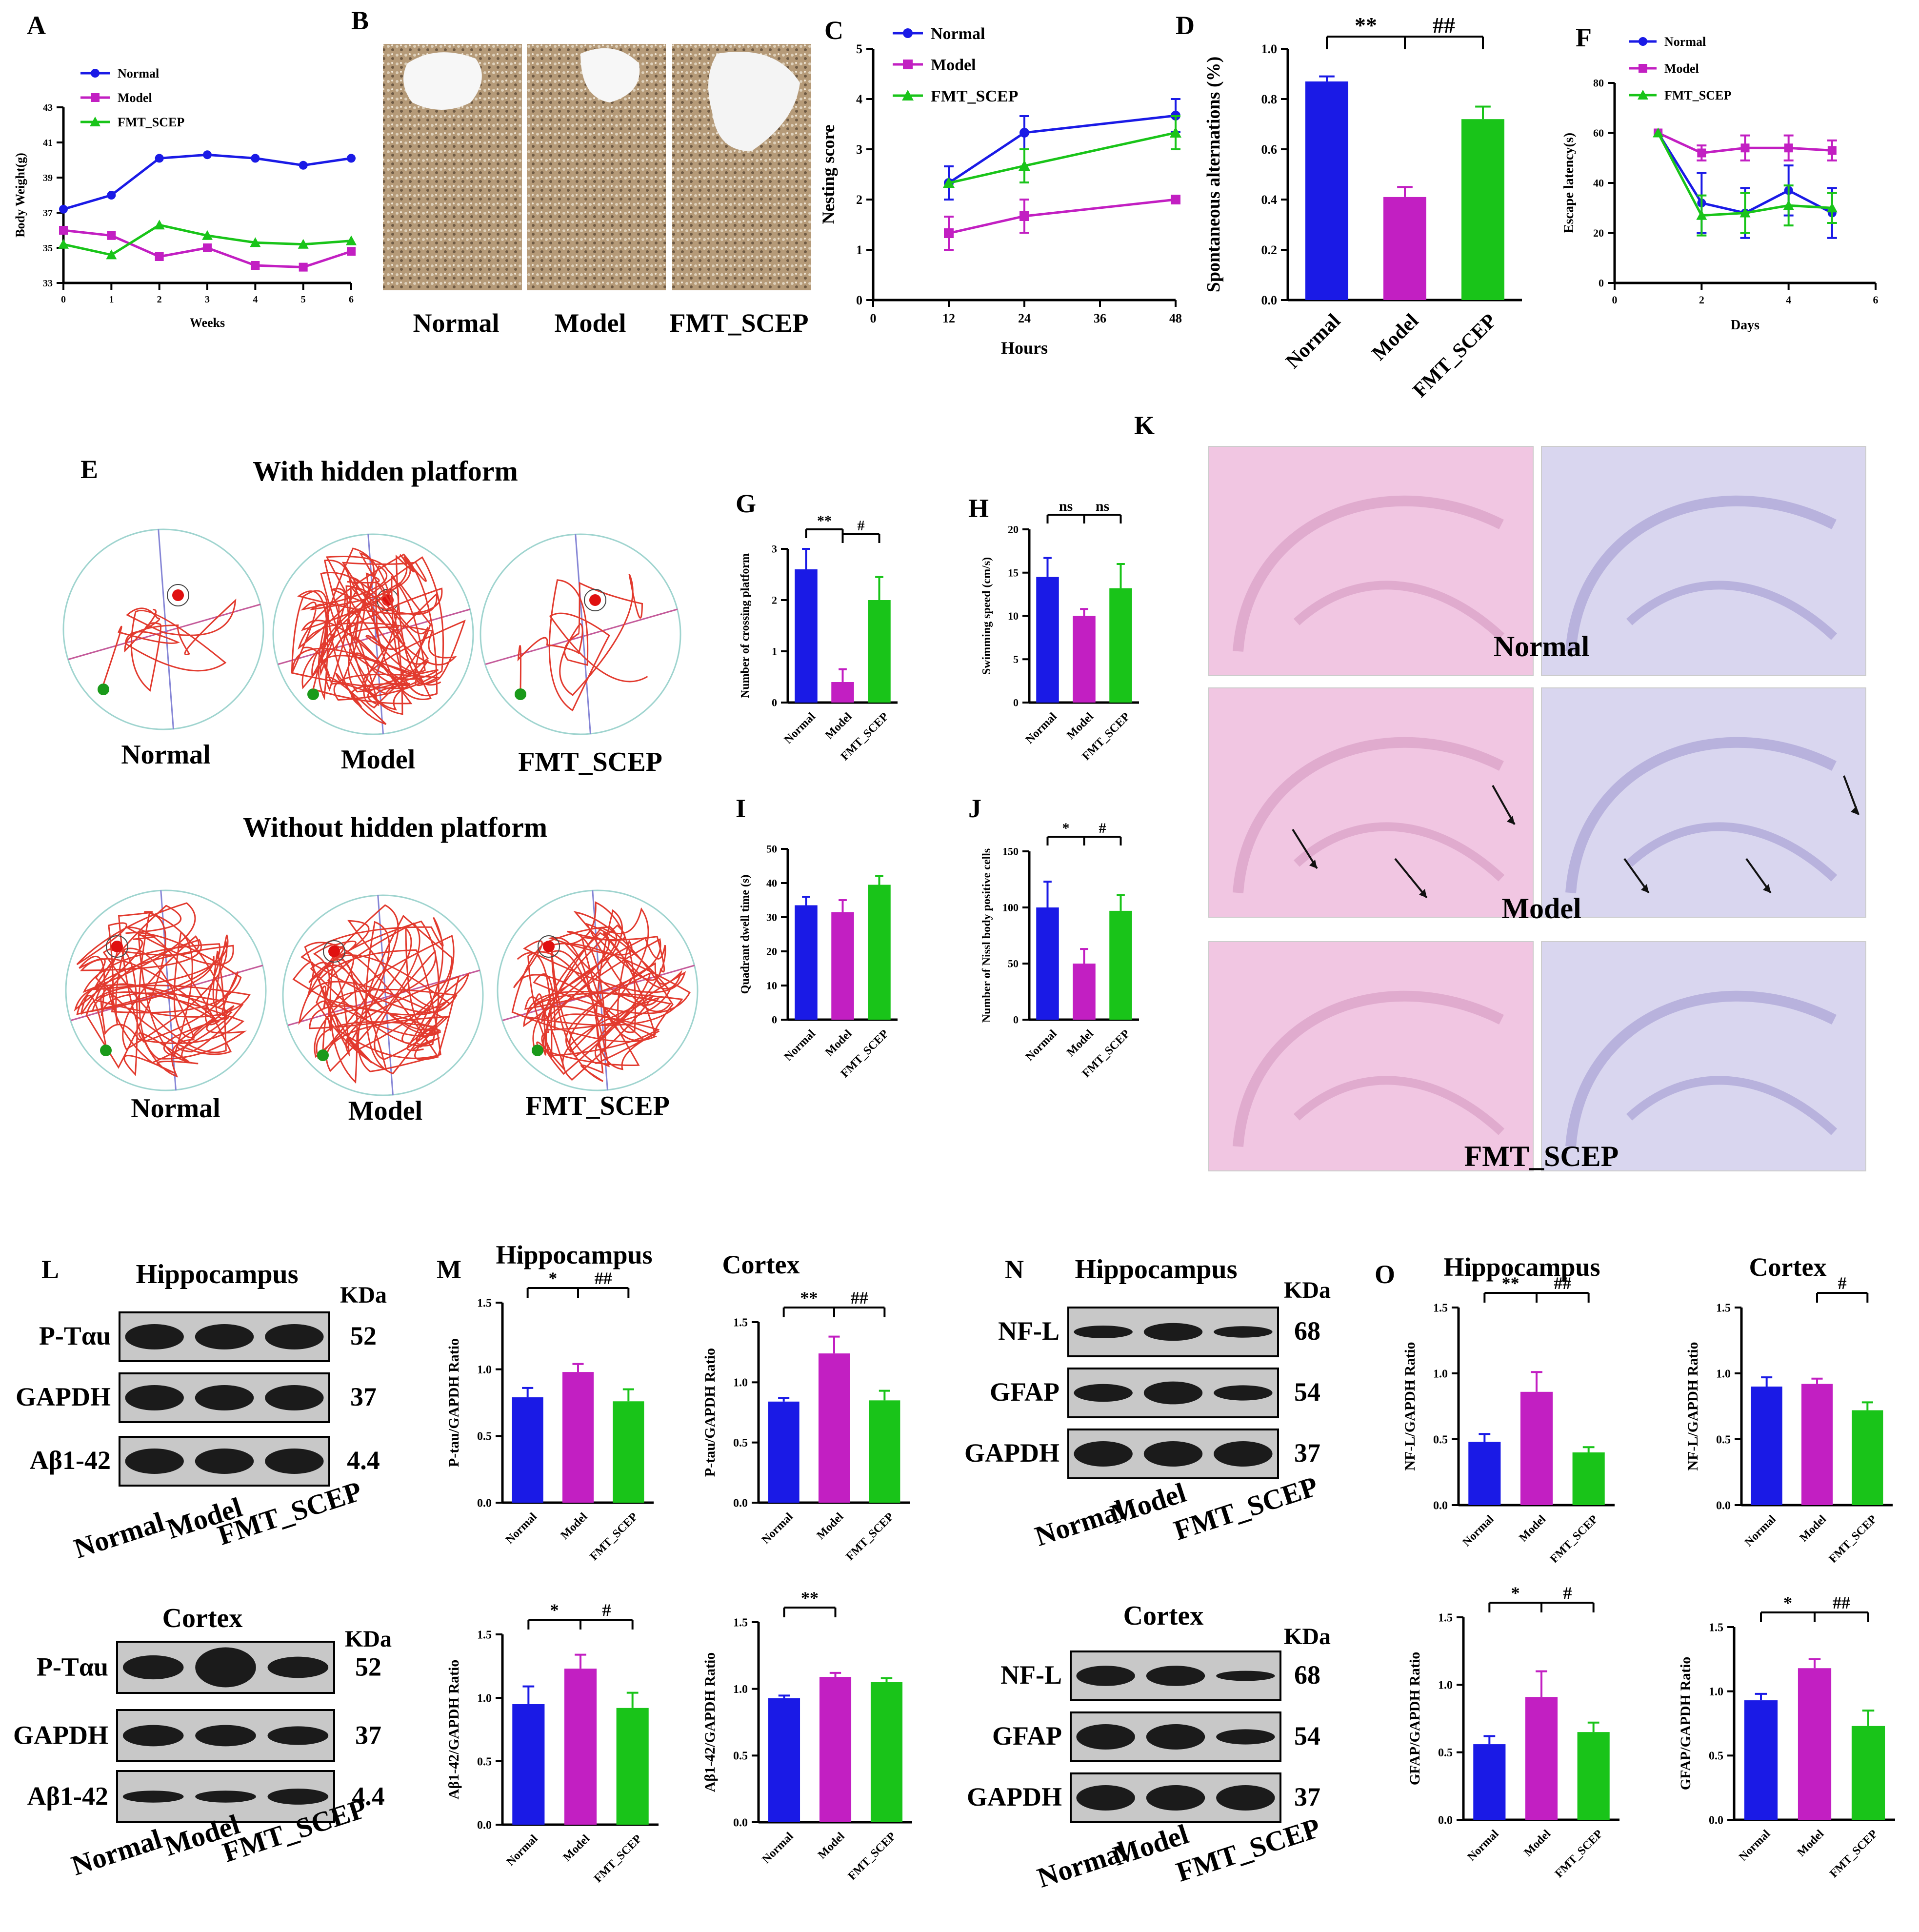  I want to click on y-tick-label: 35, so click(48, 248).